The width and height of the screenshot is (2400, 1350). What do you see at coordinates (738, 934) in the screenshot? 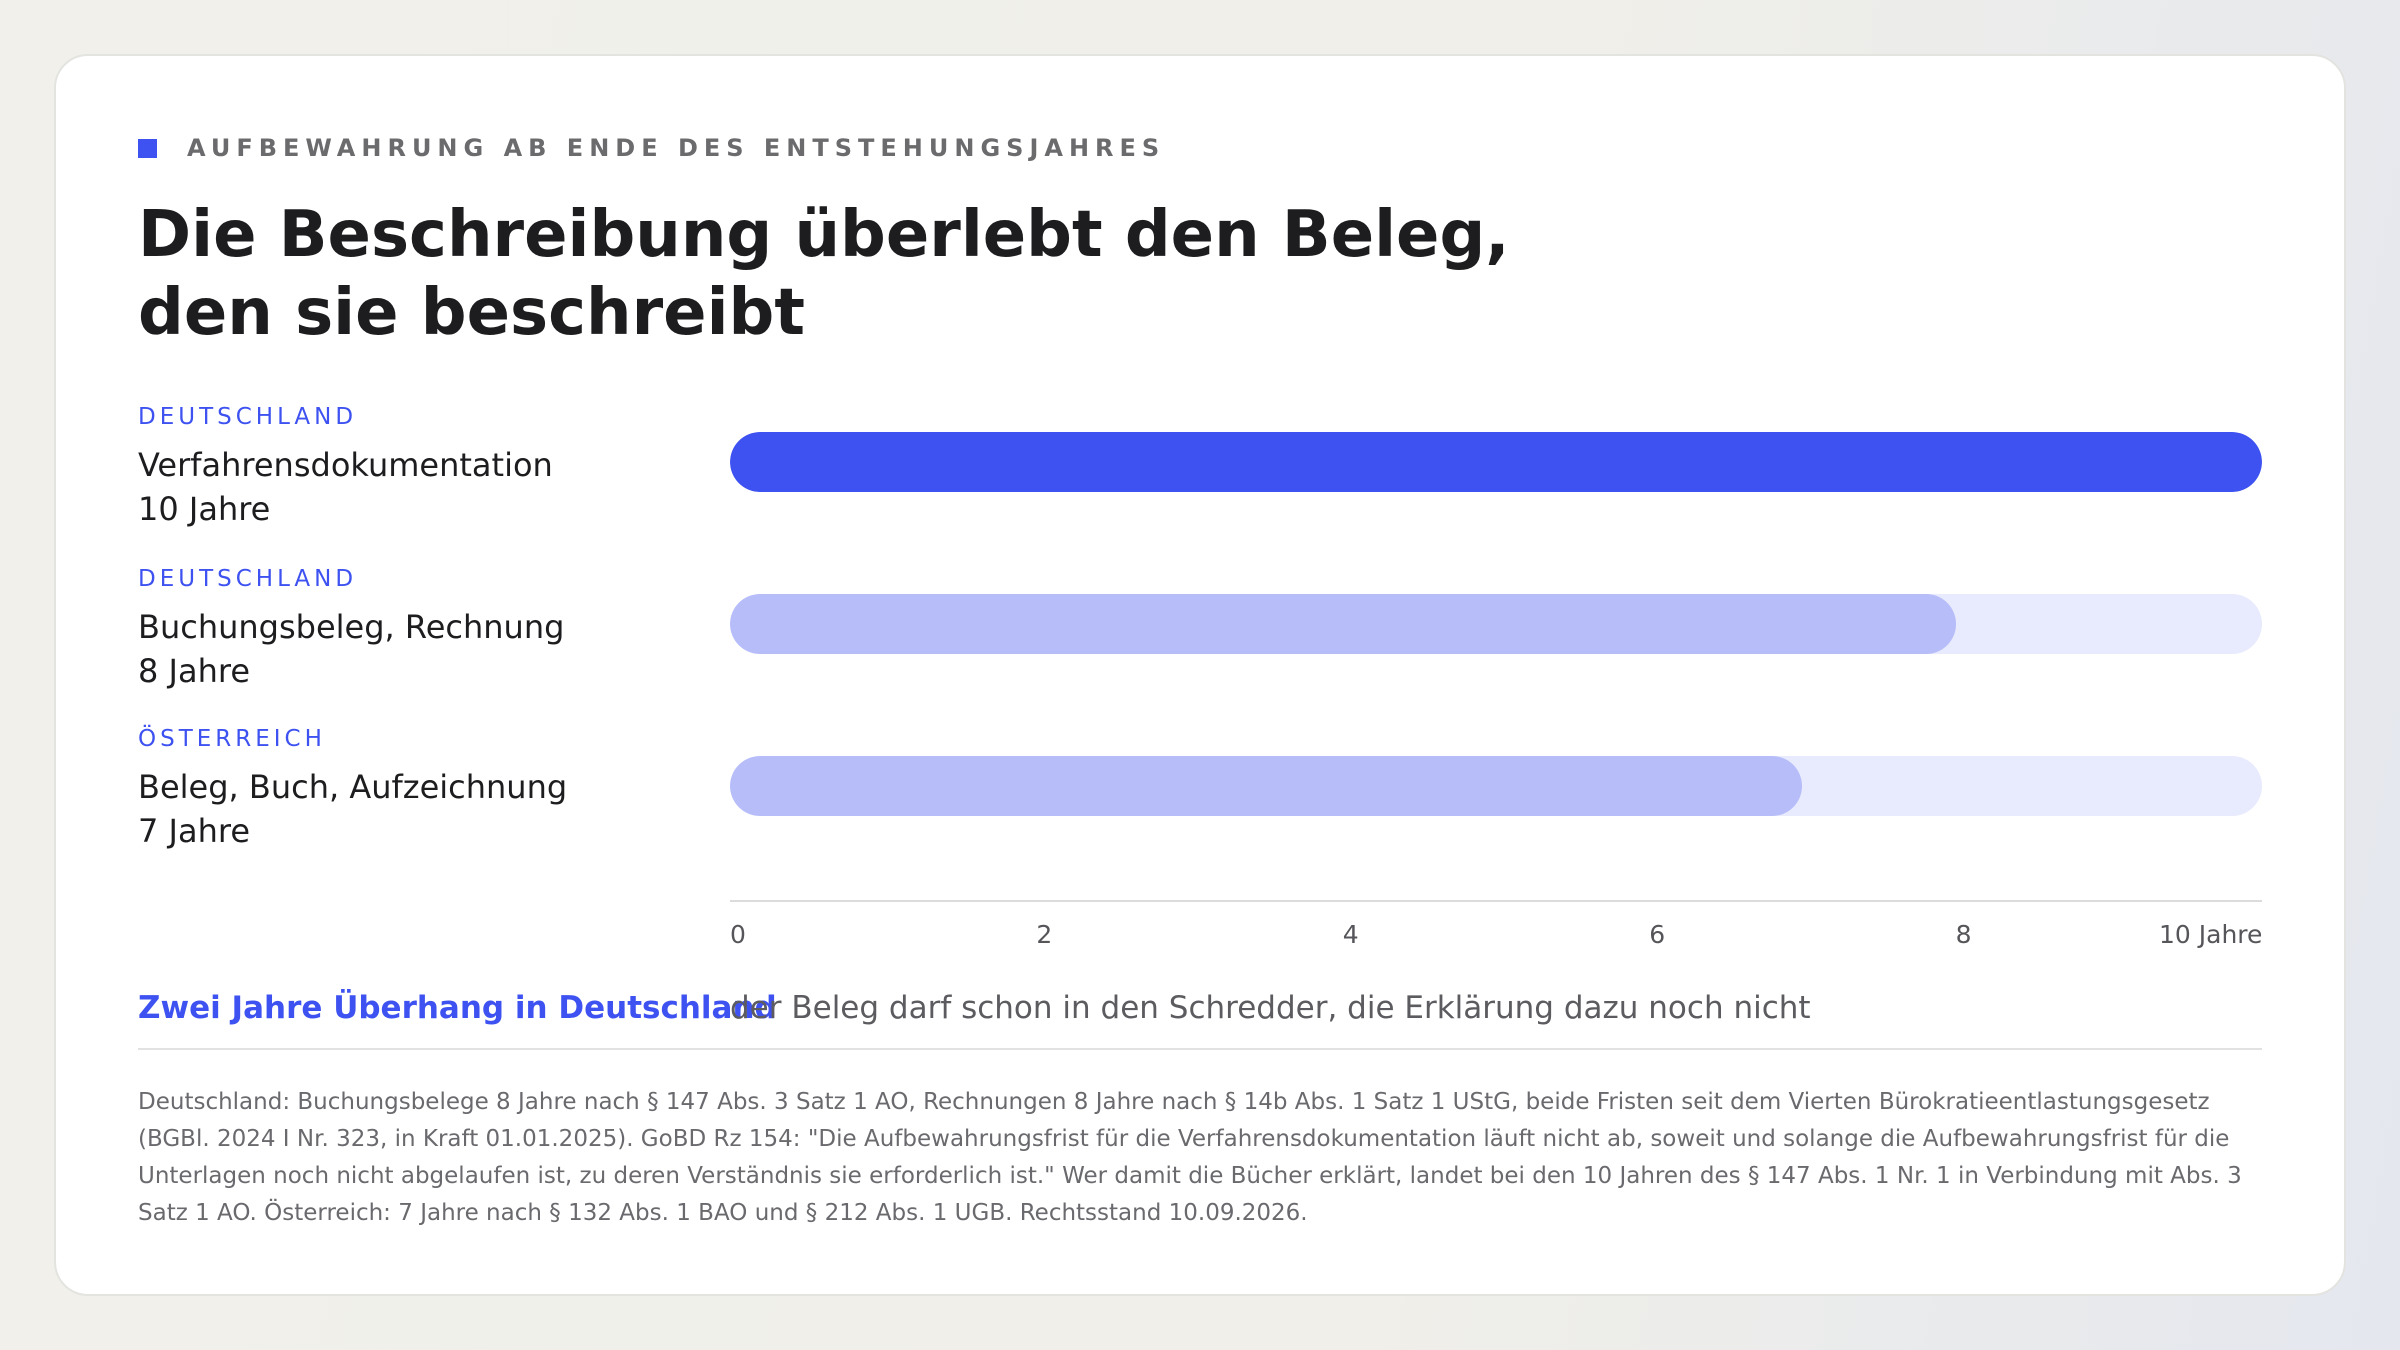
I see `x-tick-label: 0` at bounding box center [738, 934].